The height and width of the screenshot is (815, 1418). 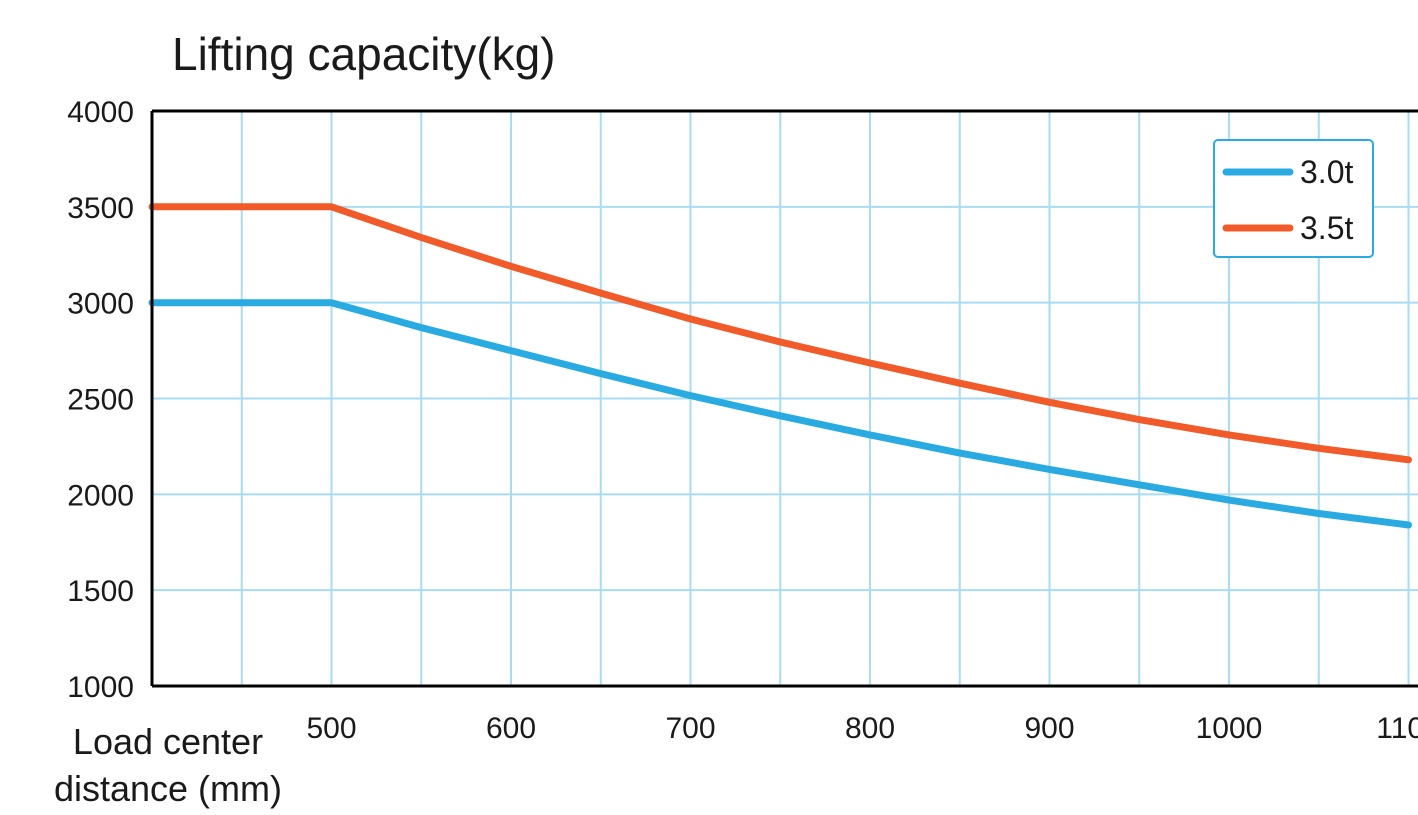 What do you see at coordinates (168, 741) in the screenshot?
I see `x-axis-label-line-1: Load center` at bounding box center [168, 741].